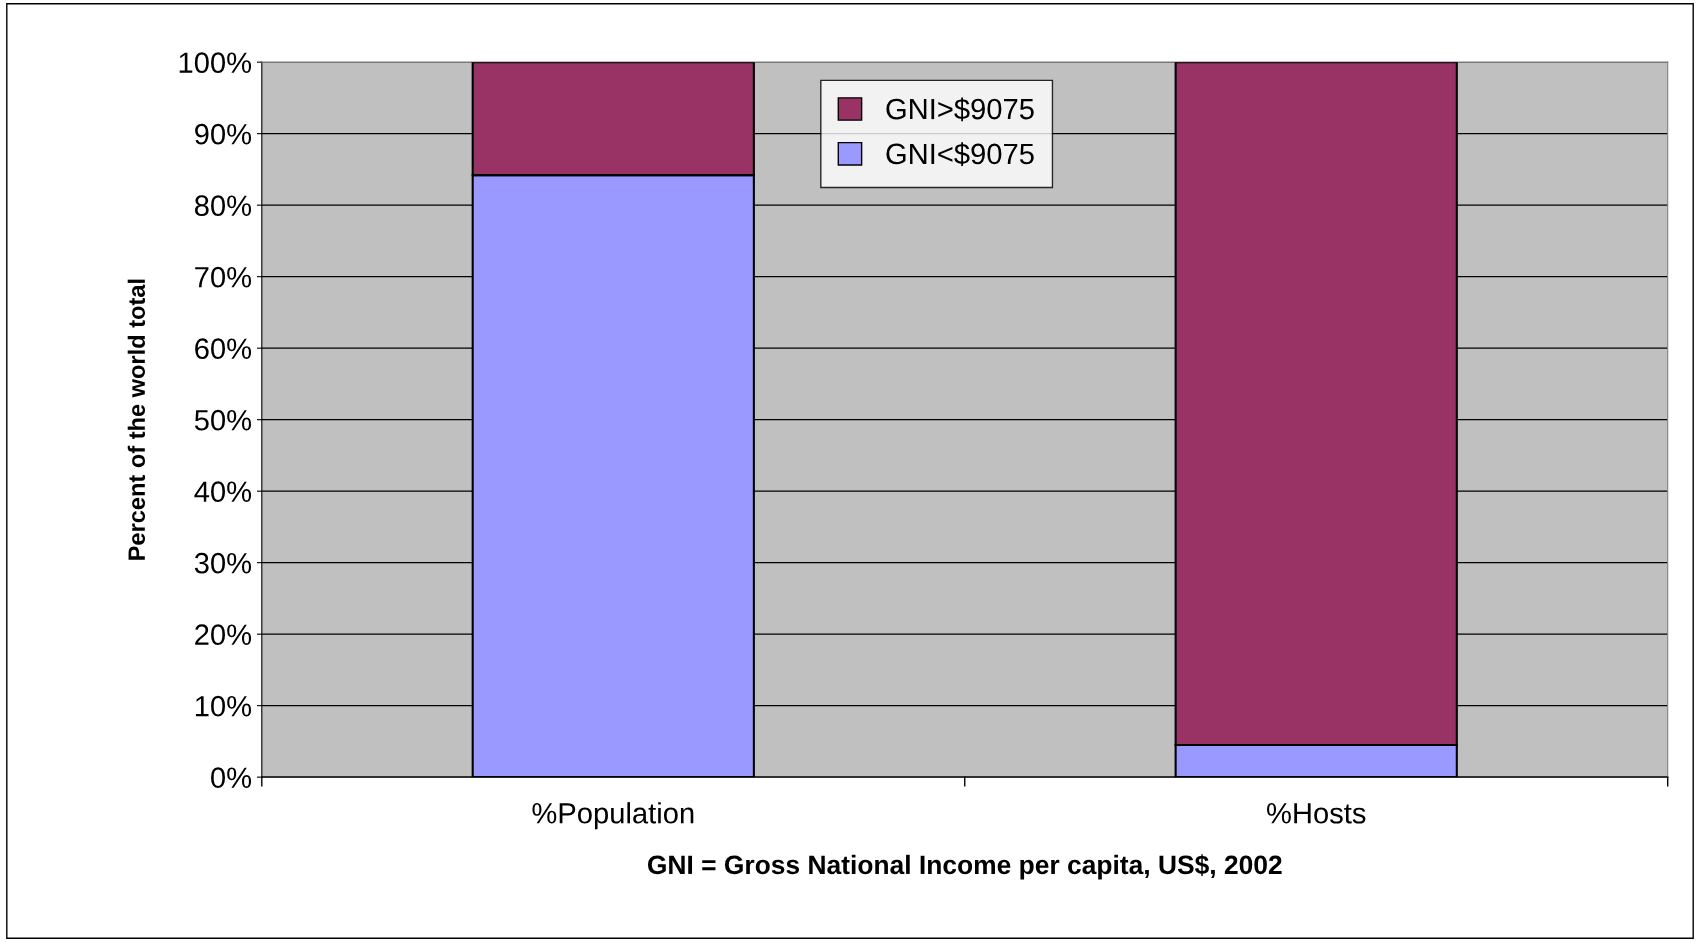  I want to click on y-tick-label: 50%, so click(223, 420).